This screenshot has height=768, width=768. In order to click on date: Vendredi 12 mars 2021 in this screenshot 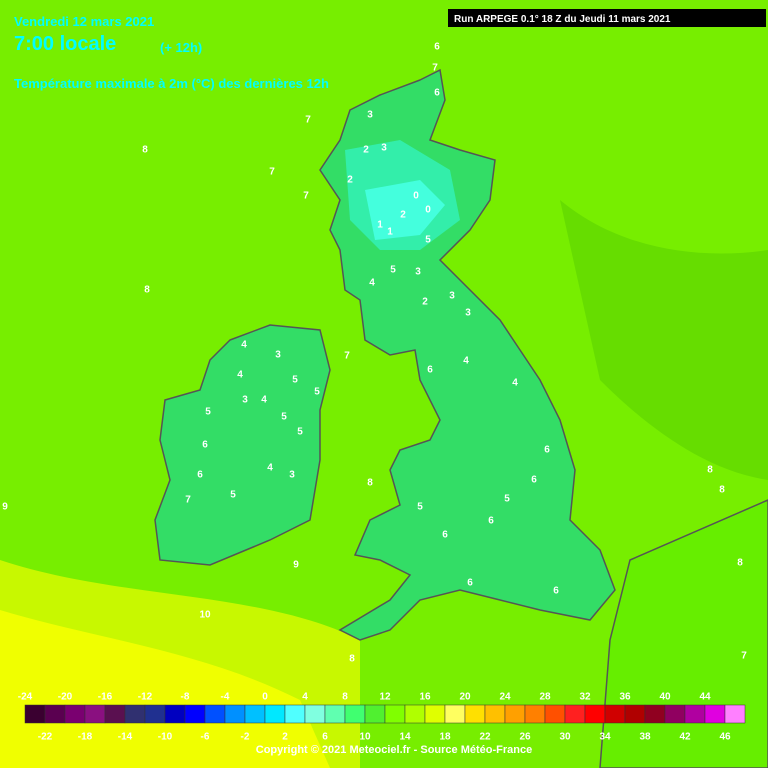, I will do `click(84, 21)`.